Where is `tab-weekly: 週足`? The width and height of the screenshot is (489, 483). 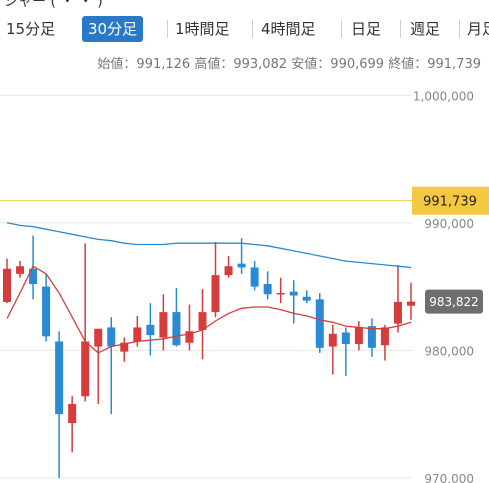
tab-weekly: 週足 is located at coordinates (425, 29).